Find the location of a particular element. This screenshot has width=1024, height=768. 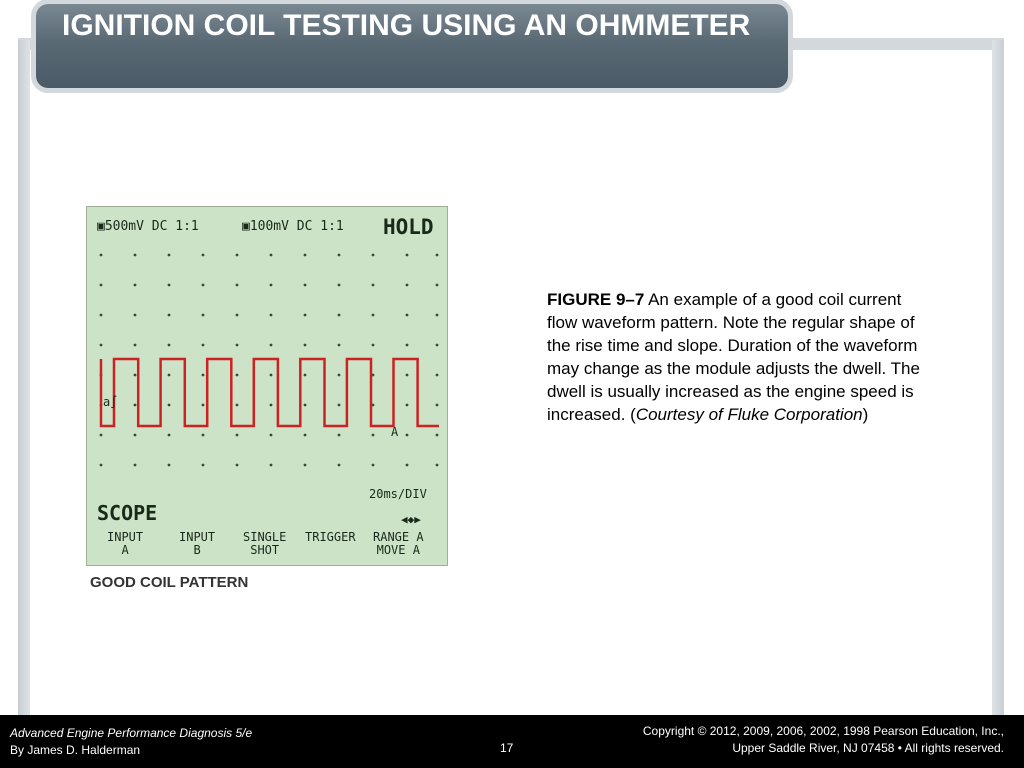

timebase-readout: 20ms/DIV is located at coordinates (398, 494).